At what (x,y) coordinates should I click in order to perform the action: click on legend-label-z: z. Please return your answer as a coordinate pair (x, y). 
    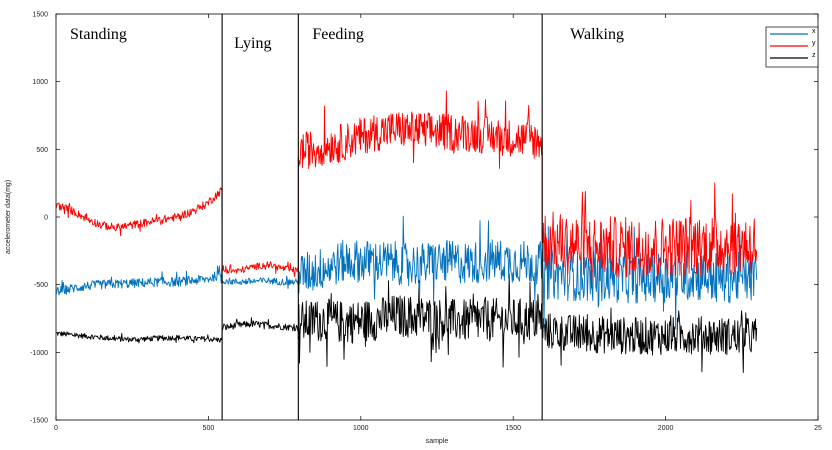
    Looking at the image, I should click on (814, 55).